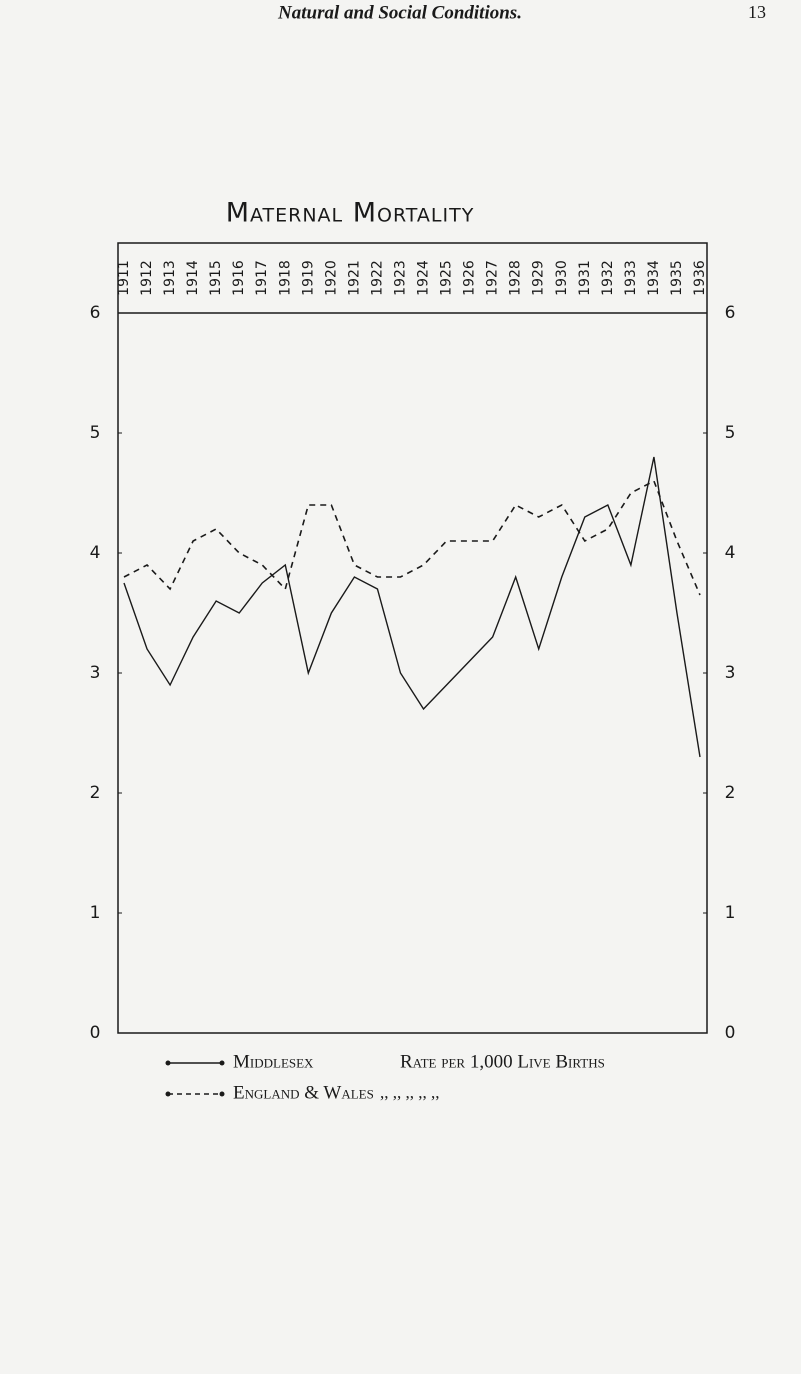 This screenshot has width=801, height=1374. I want to click on x-tick-label: 1936, so click(700, 278).